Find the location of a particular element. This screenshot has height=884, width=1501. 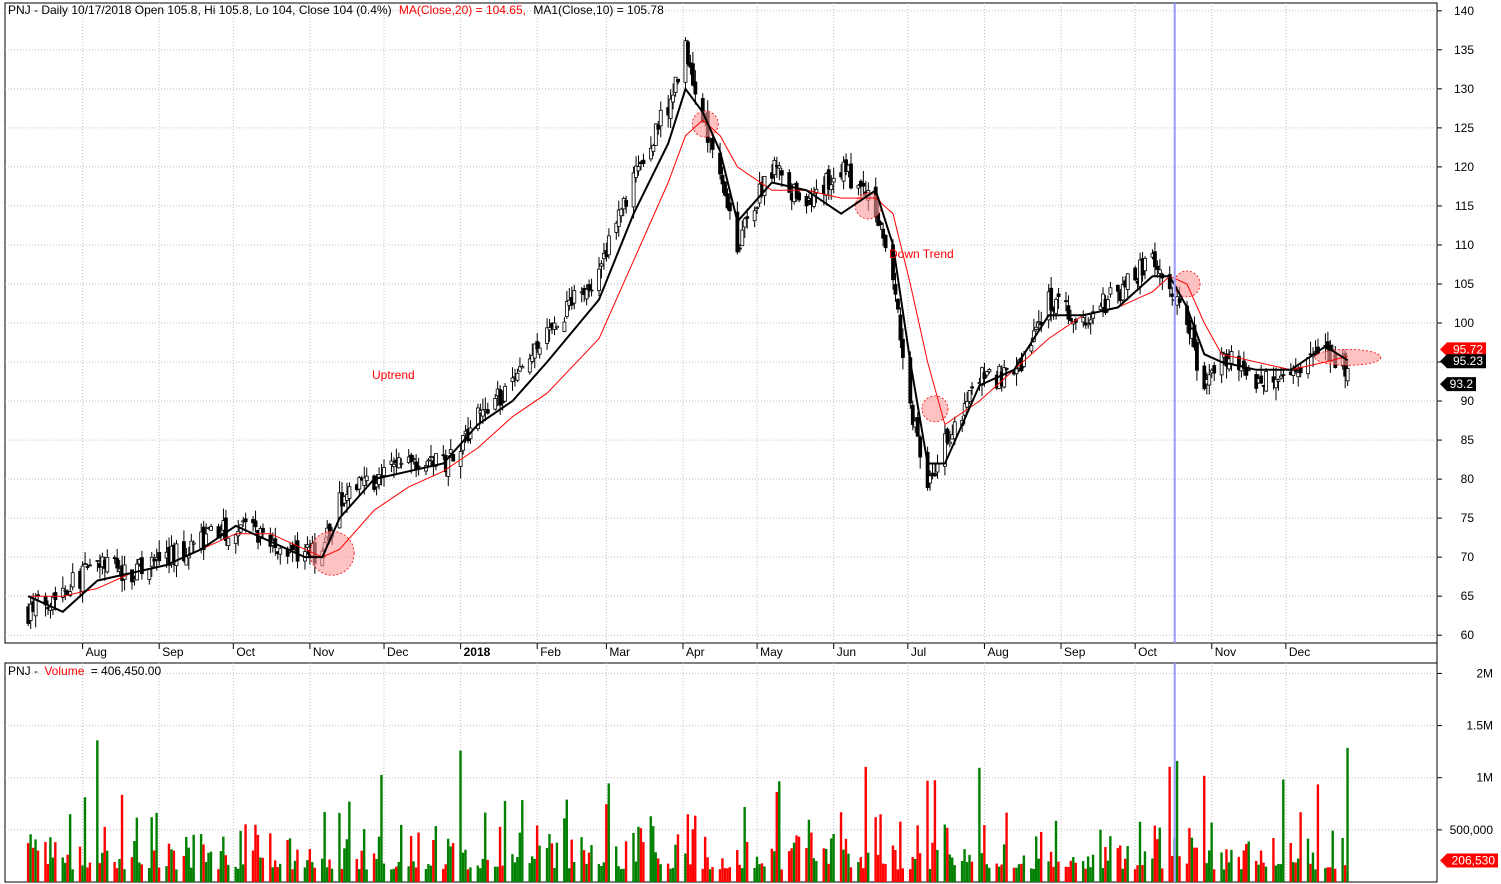

price-tick-label: 140 is located at coordinates (1464, 11).